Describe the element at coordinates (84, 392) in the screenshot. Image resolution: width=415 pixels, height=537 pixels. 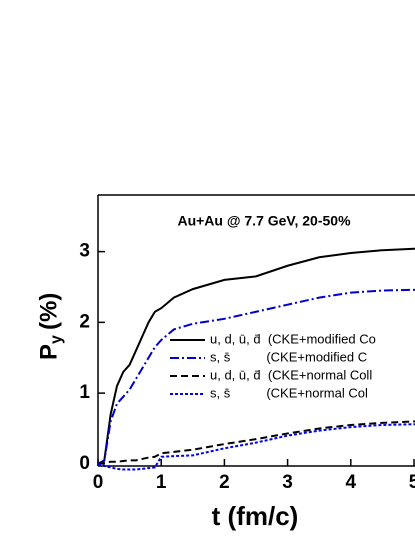
I see `y-tick-label: 1` at that location.